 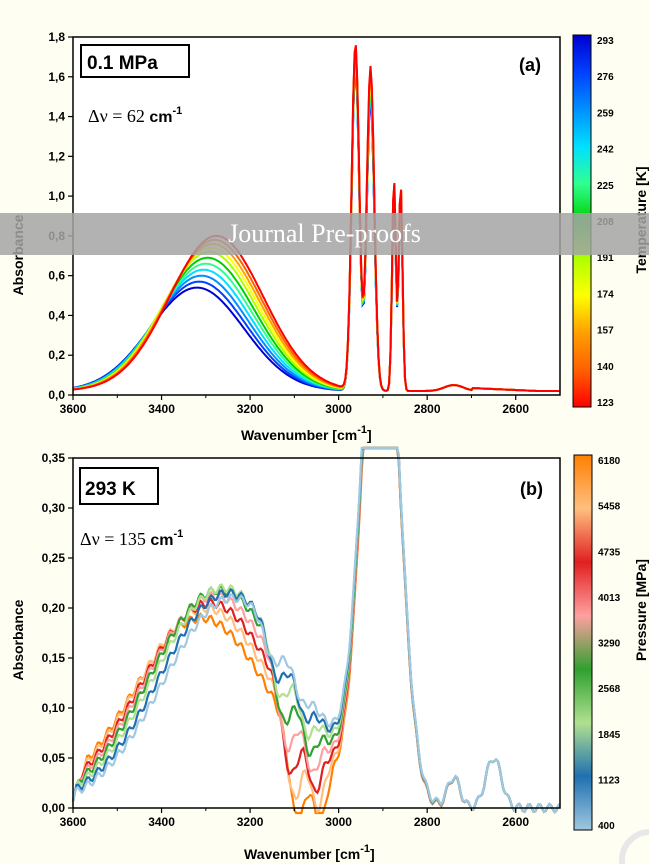 What do you see at coordinates (583, 642) in the screenshot?
I see `colorbar-b` at bounding box center [583, 642].